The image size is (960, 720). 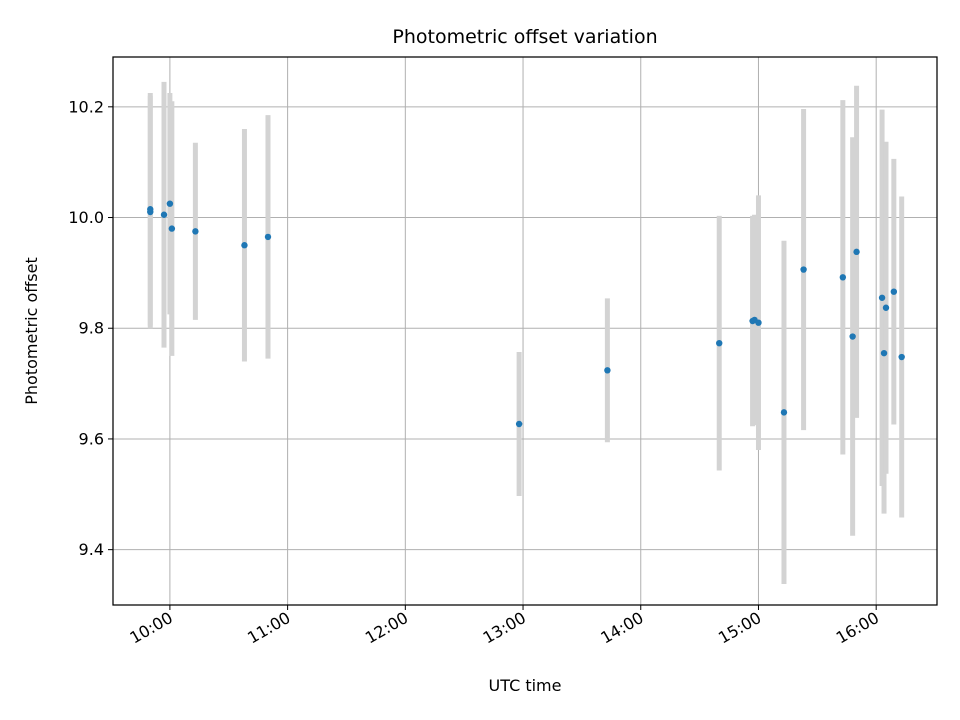 I want to click on chart-title: Photometric offset variation, so click(x=524, y=37).